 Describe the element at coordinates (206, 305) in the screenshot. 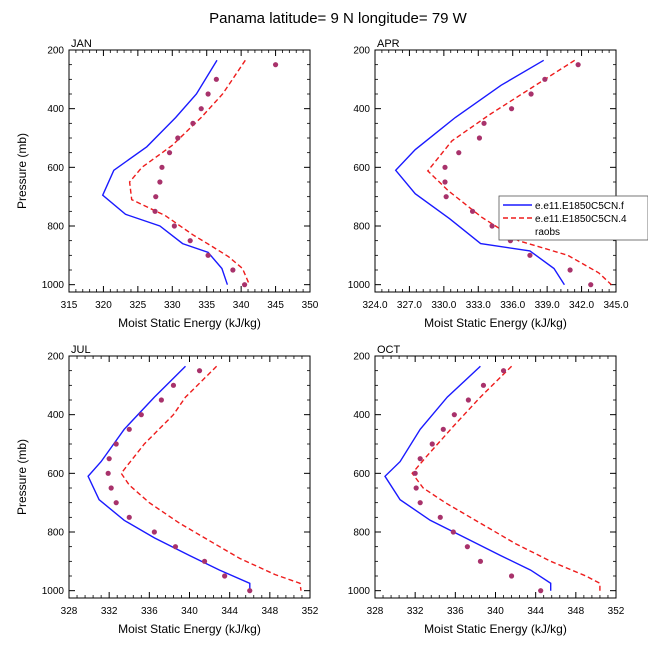

I see `x-tick-label: 335` at that location.